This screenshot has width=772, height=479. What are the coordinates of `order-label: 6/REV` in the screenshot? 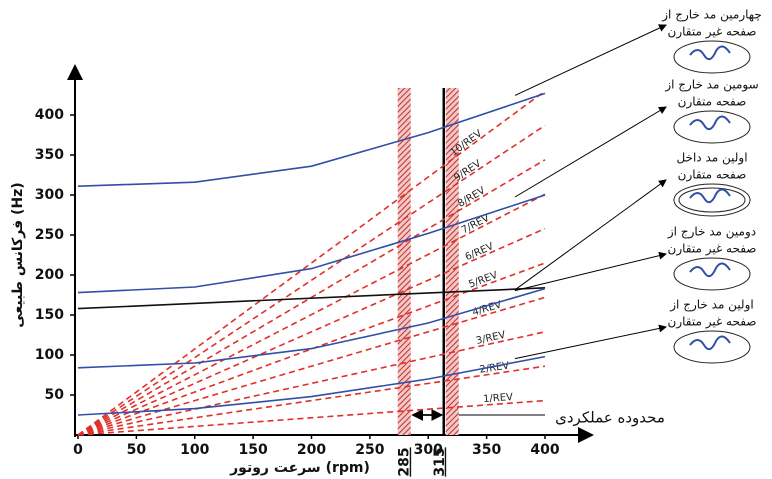 It's located at (480, 252).